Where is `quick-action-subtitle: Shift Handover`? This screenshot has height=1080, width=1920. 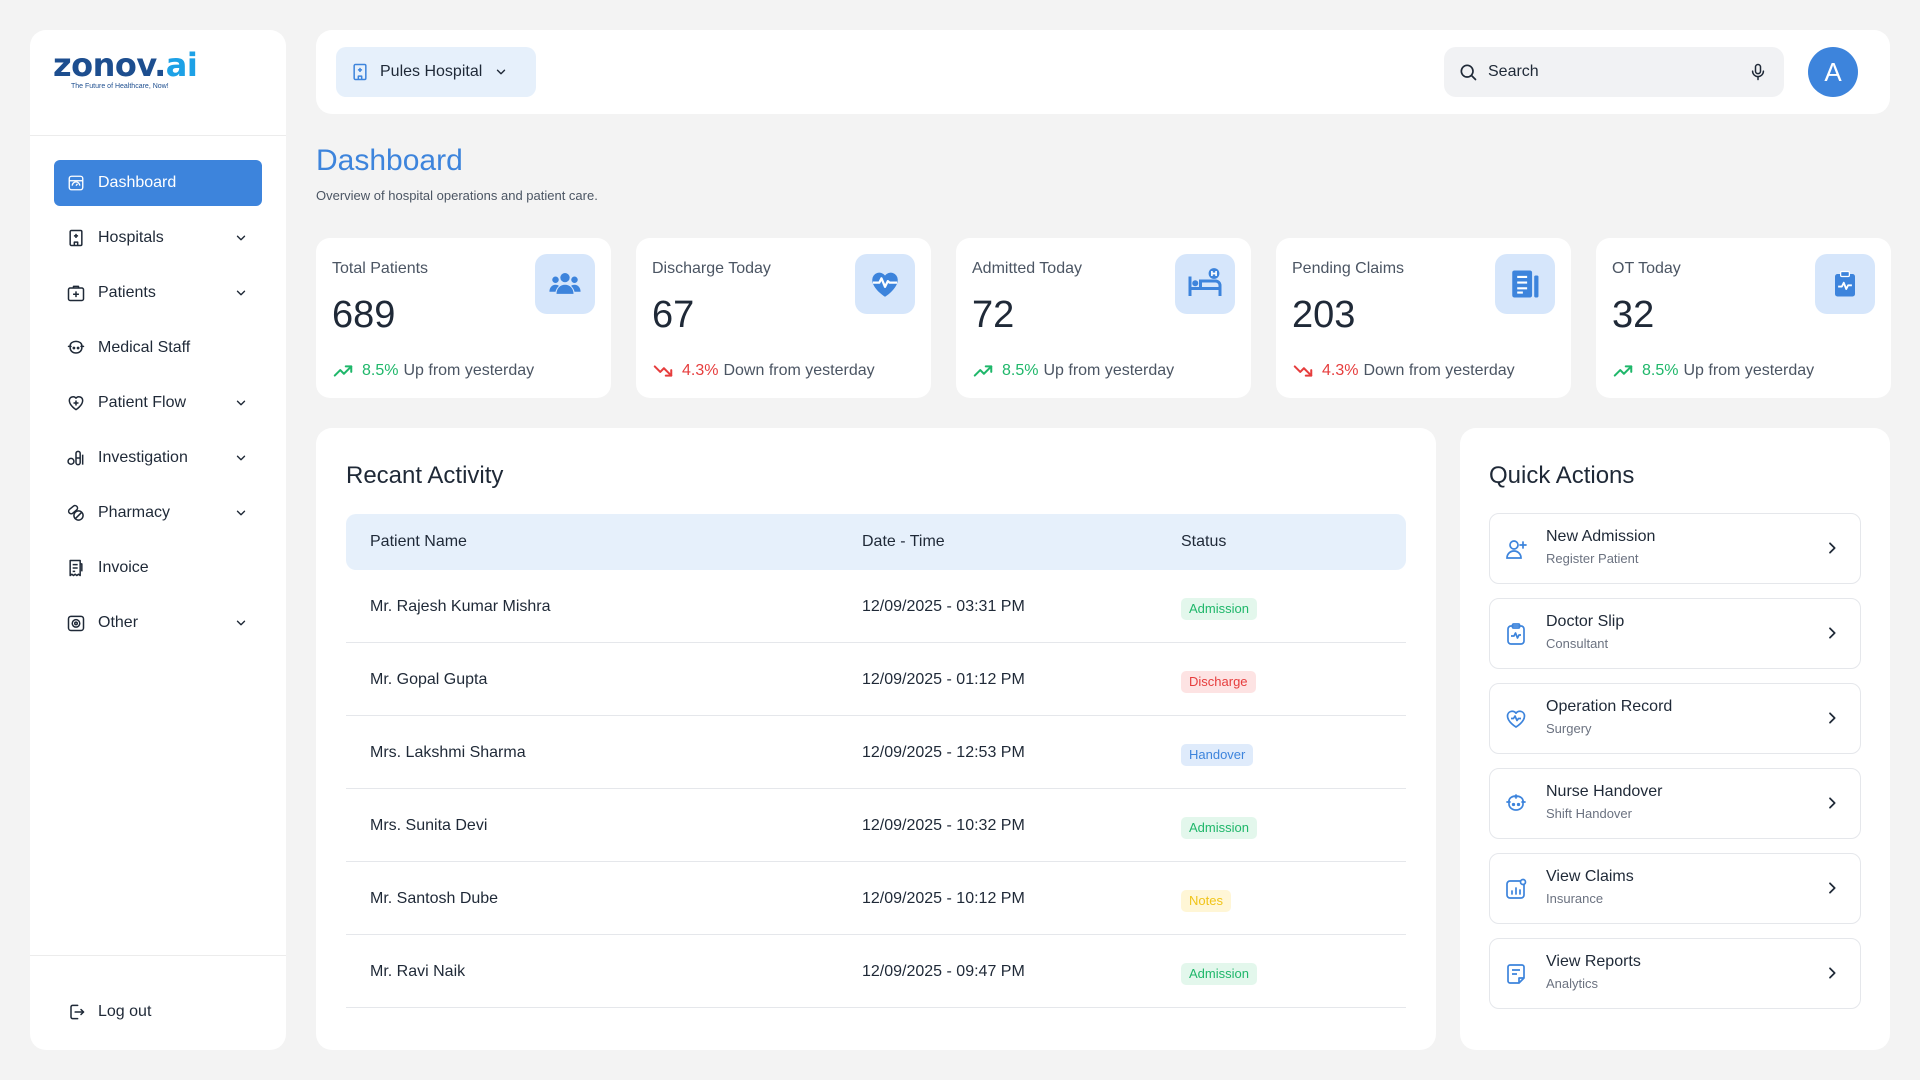
quick-action-subtitle: Shift Handover is located at coordinates (1589, 813).